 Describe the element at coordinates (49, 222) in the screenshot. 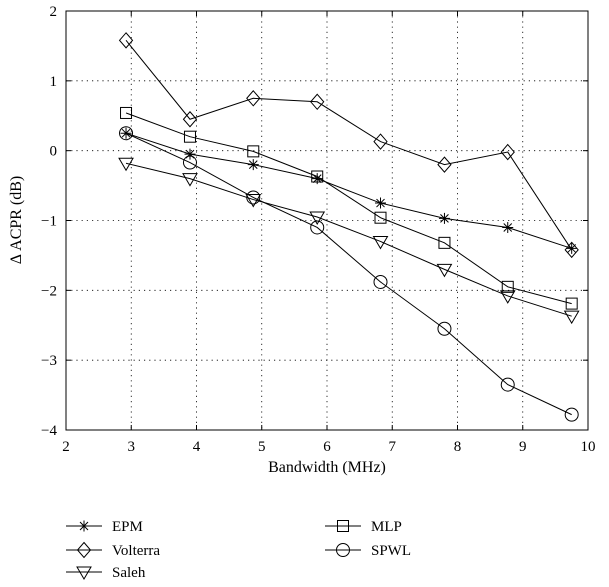

I see `y-tick-label: −1` at that location.